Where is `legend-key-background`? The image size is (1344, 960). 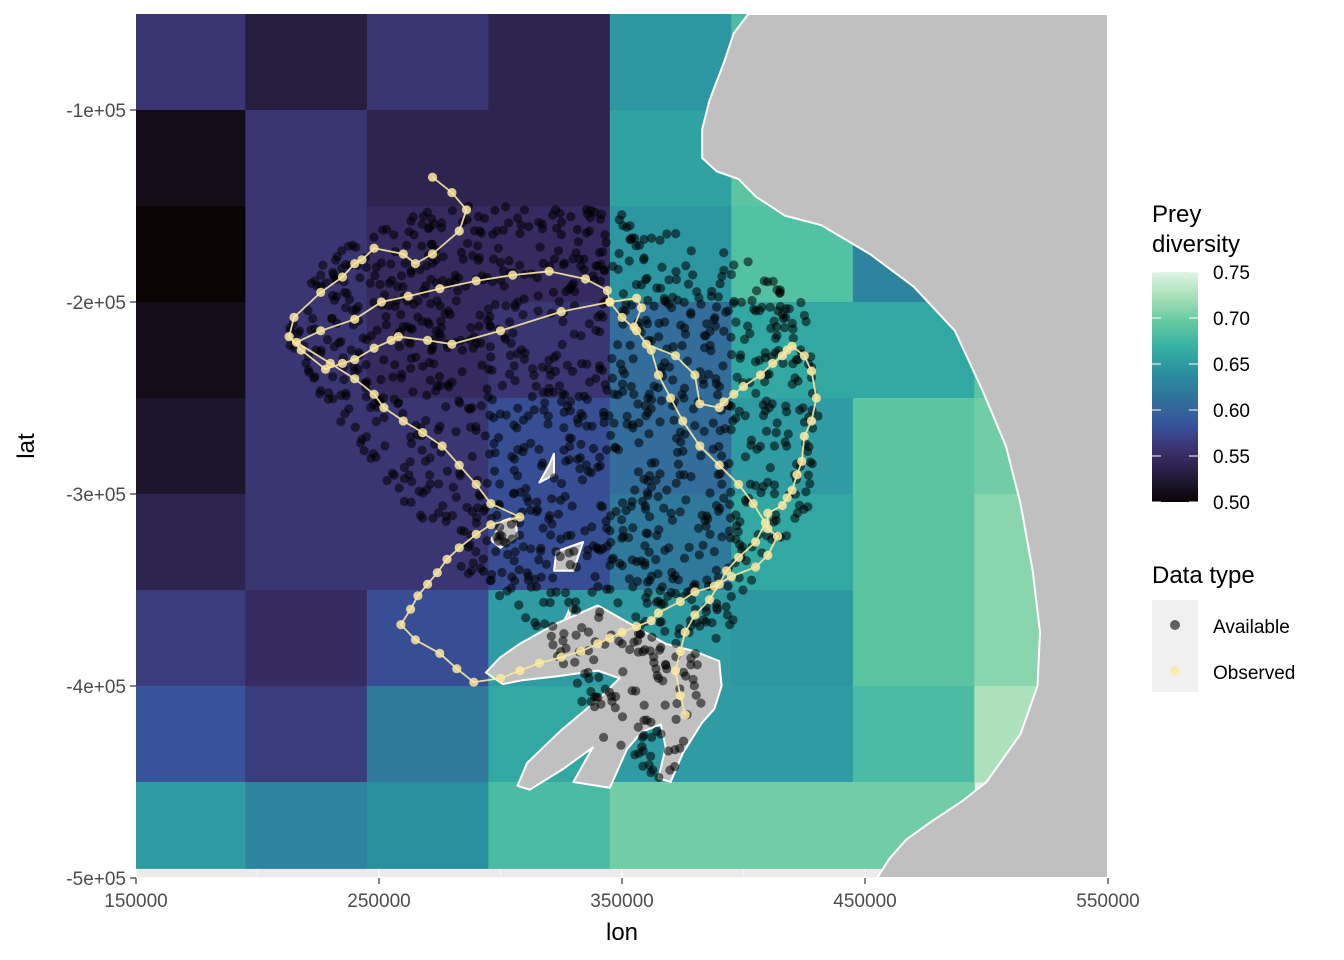 legend-key-background is located at coordinates (1175, 646).